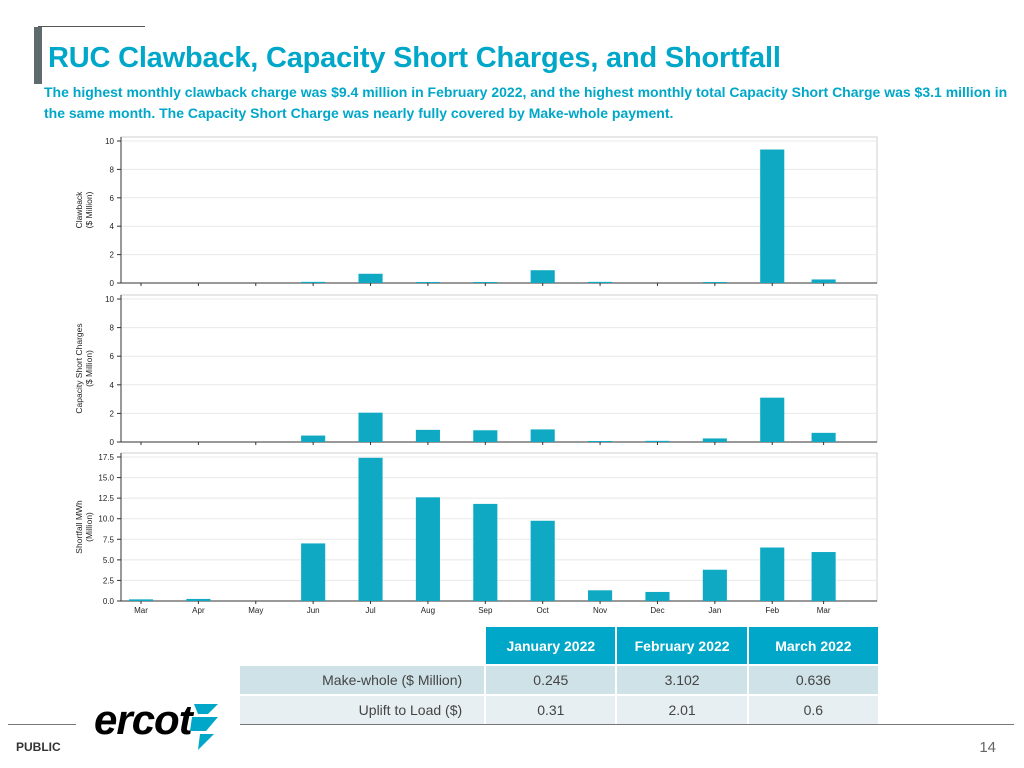 The height and width of the screenshot is (768, 1024). Describe the element at coordinates (683, 709) in the screenshot. I see `table-cell: 2.01` at that location.